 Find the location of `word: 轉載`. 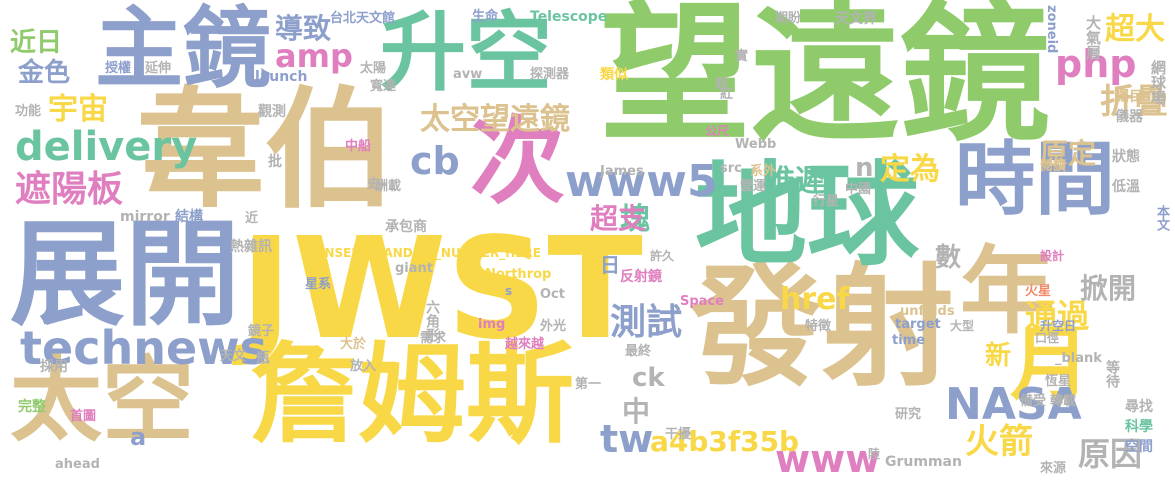

word: 轉載 is located at coordinates (1063, 401).